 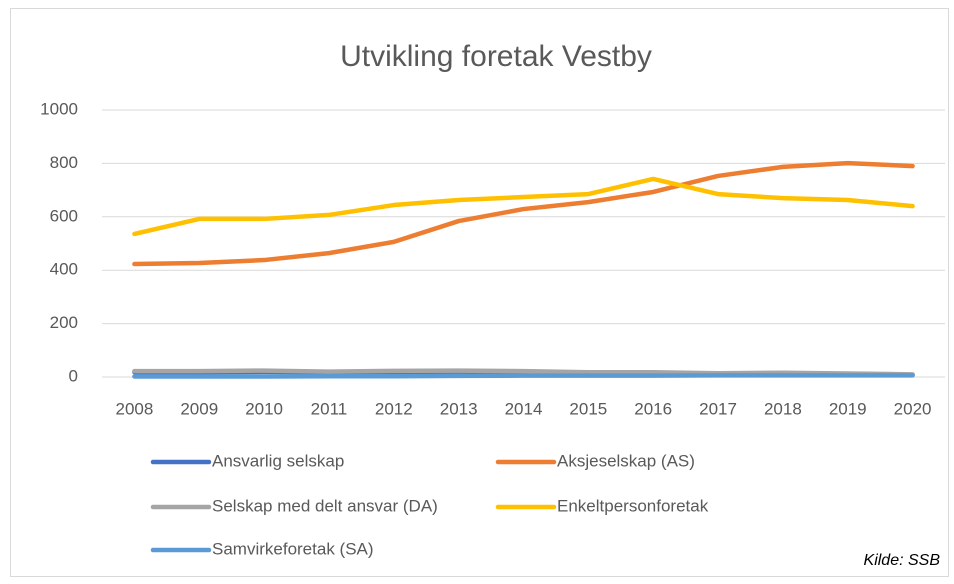 What do you see at coordinates (64, 215) in the screenshot?
I see `y-tick-label: 600` at bounding box center [64, 215].